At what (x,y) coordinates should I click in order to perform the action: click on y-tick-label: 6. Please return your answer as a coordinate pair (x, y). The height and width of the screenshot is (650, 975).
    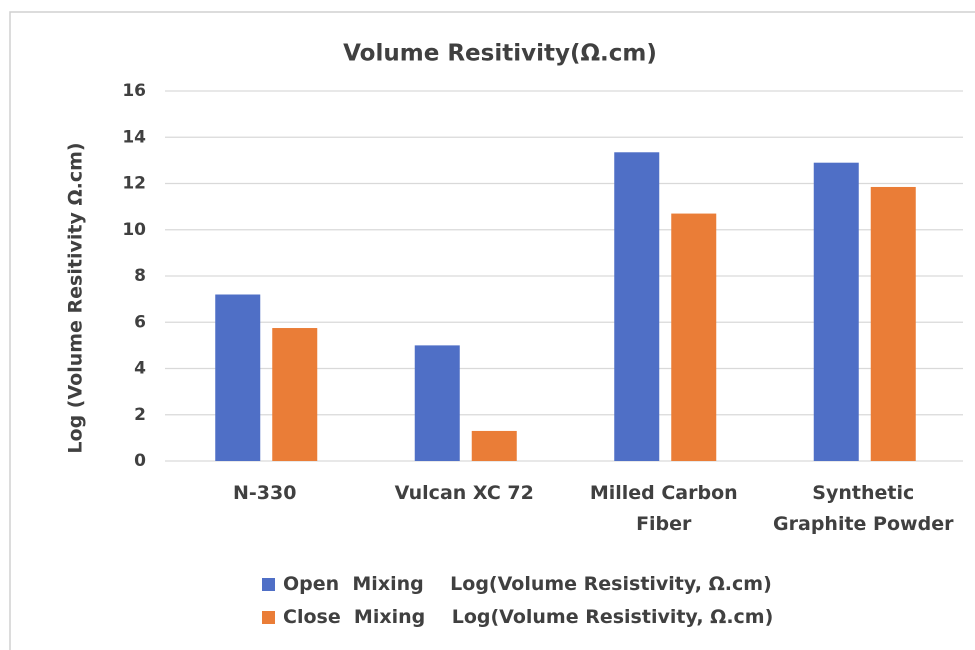
    Looking at the image, I should click on (140, 322).